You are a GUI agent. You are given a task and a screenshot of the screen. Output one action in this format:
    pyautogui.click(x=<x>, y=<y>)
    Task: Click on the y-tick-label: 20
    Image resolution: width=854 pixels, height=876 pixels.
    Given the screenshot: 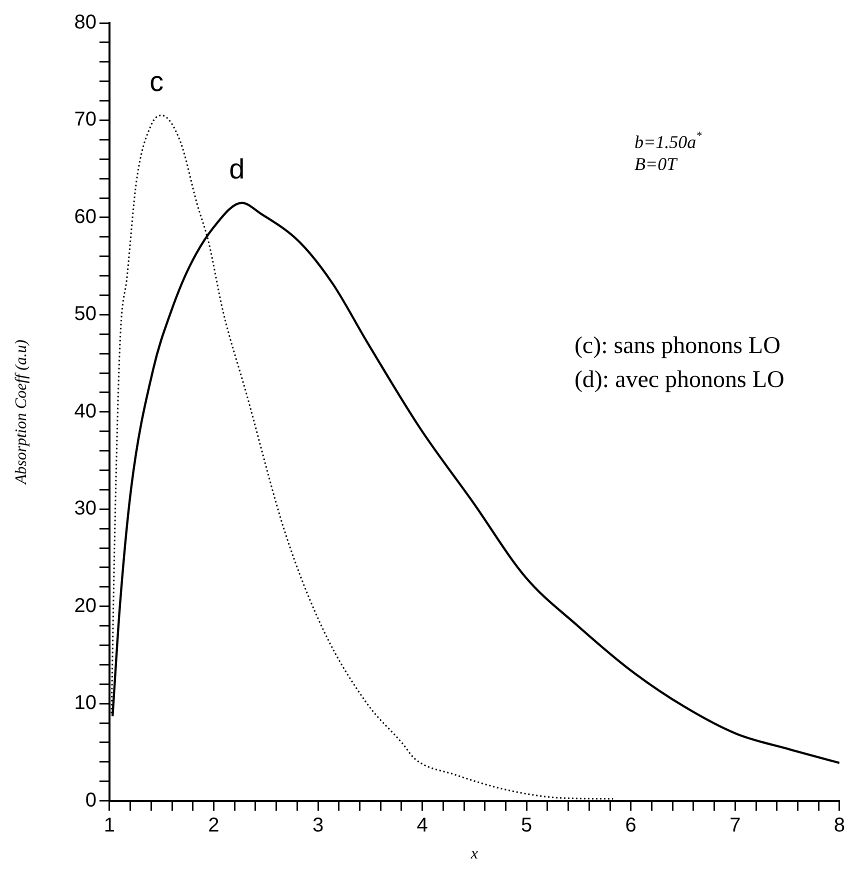 What is the action you would take?
    pyautogui.click(x=85, y=605)
    